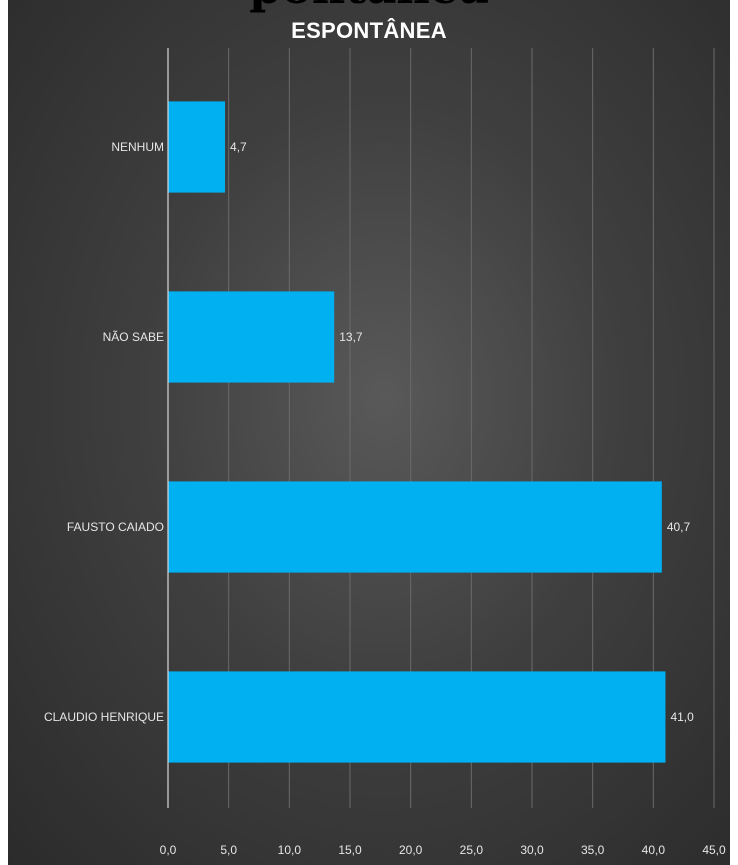  Describe the element at coordinates (714, 850) in the screenshot. I see `x-tick-label: 45,0` at that location.